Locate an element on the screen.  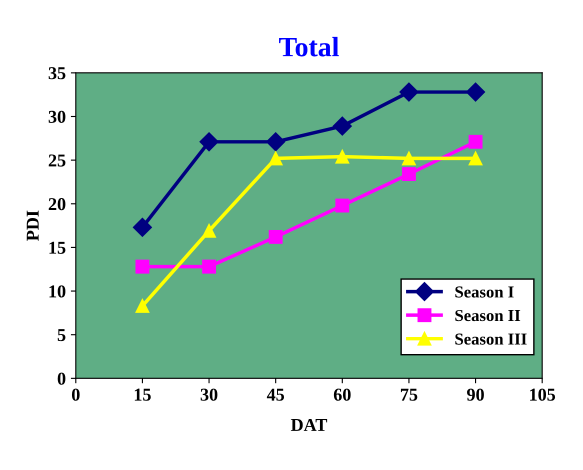
legend-label: Season II is located at coordinates (487, 316).